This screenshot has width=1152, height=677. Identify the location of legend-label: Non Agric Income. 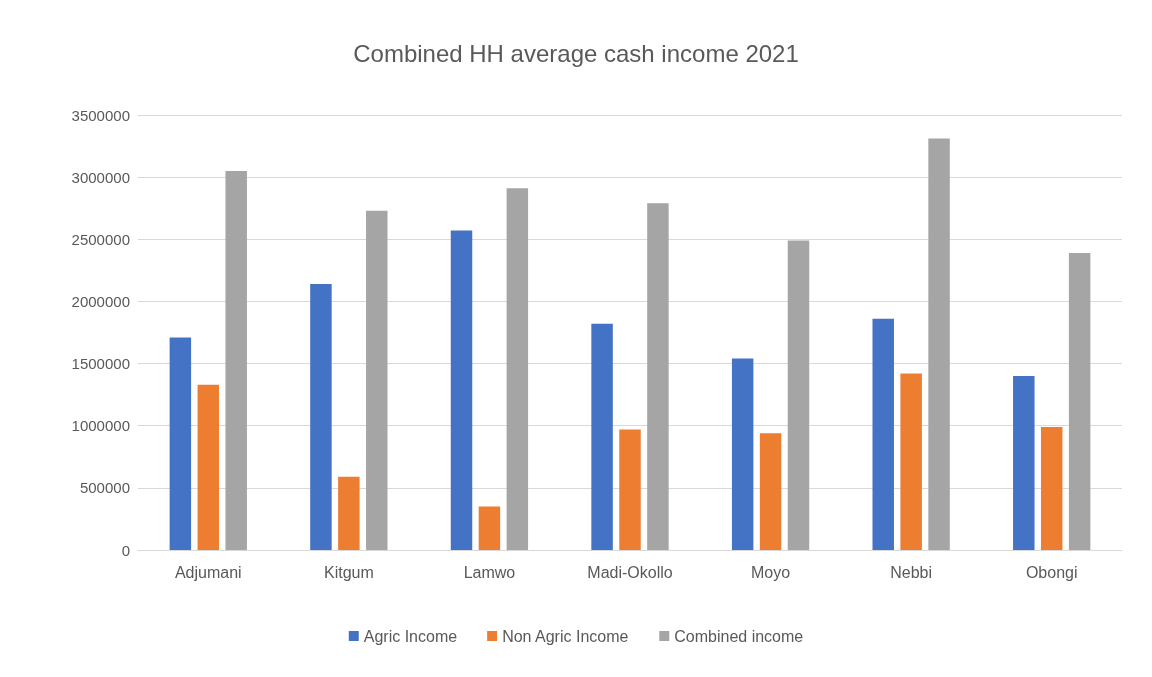
(565, 636).